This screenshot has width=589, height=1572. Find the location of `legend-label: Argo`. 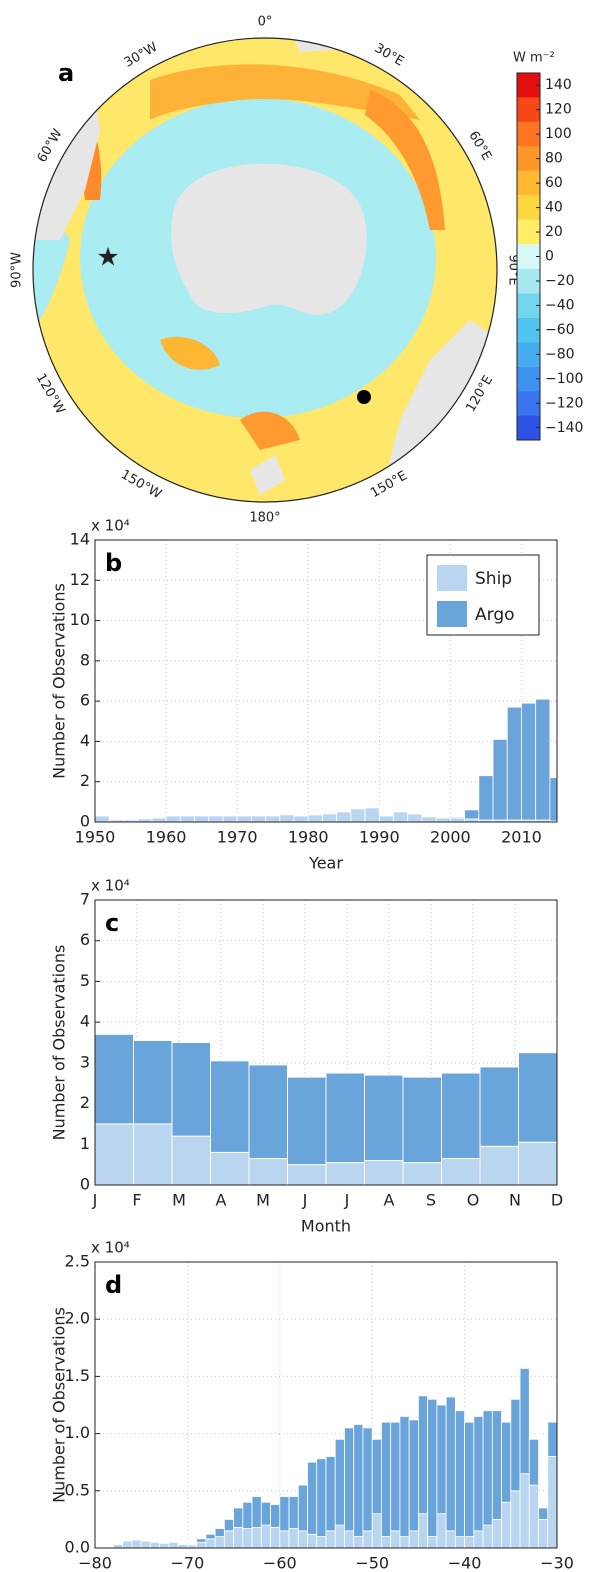

legend-label: Argo is located at coordinates (495, 615).